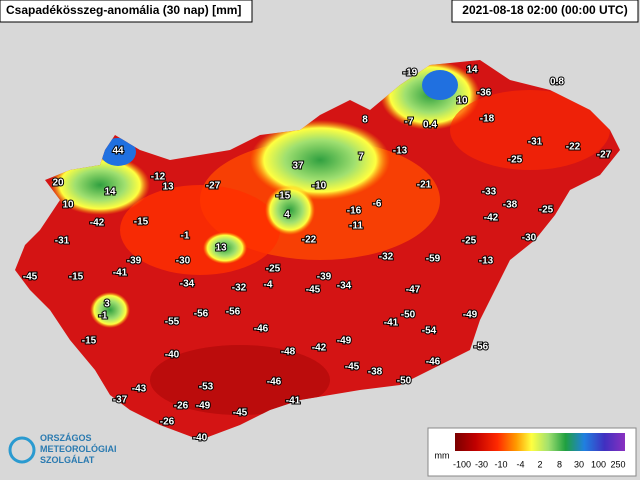 This screenshot has height=480, width=640. I want to click on station-value: -4, so click(268, 285).